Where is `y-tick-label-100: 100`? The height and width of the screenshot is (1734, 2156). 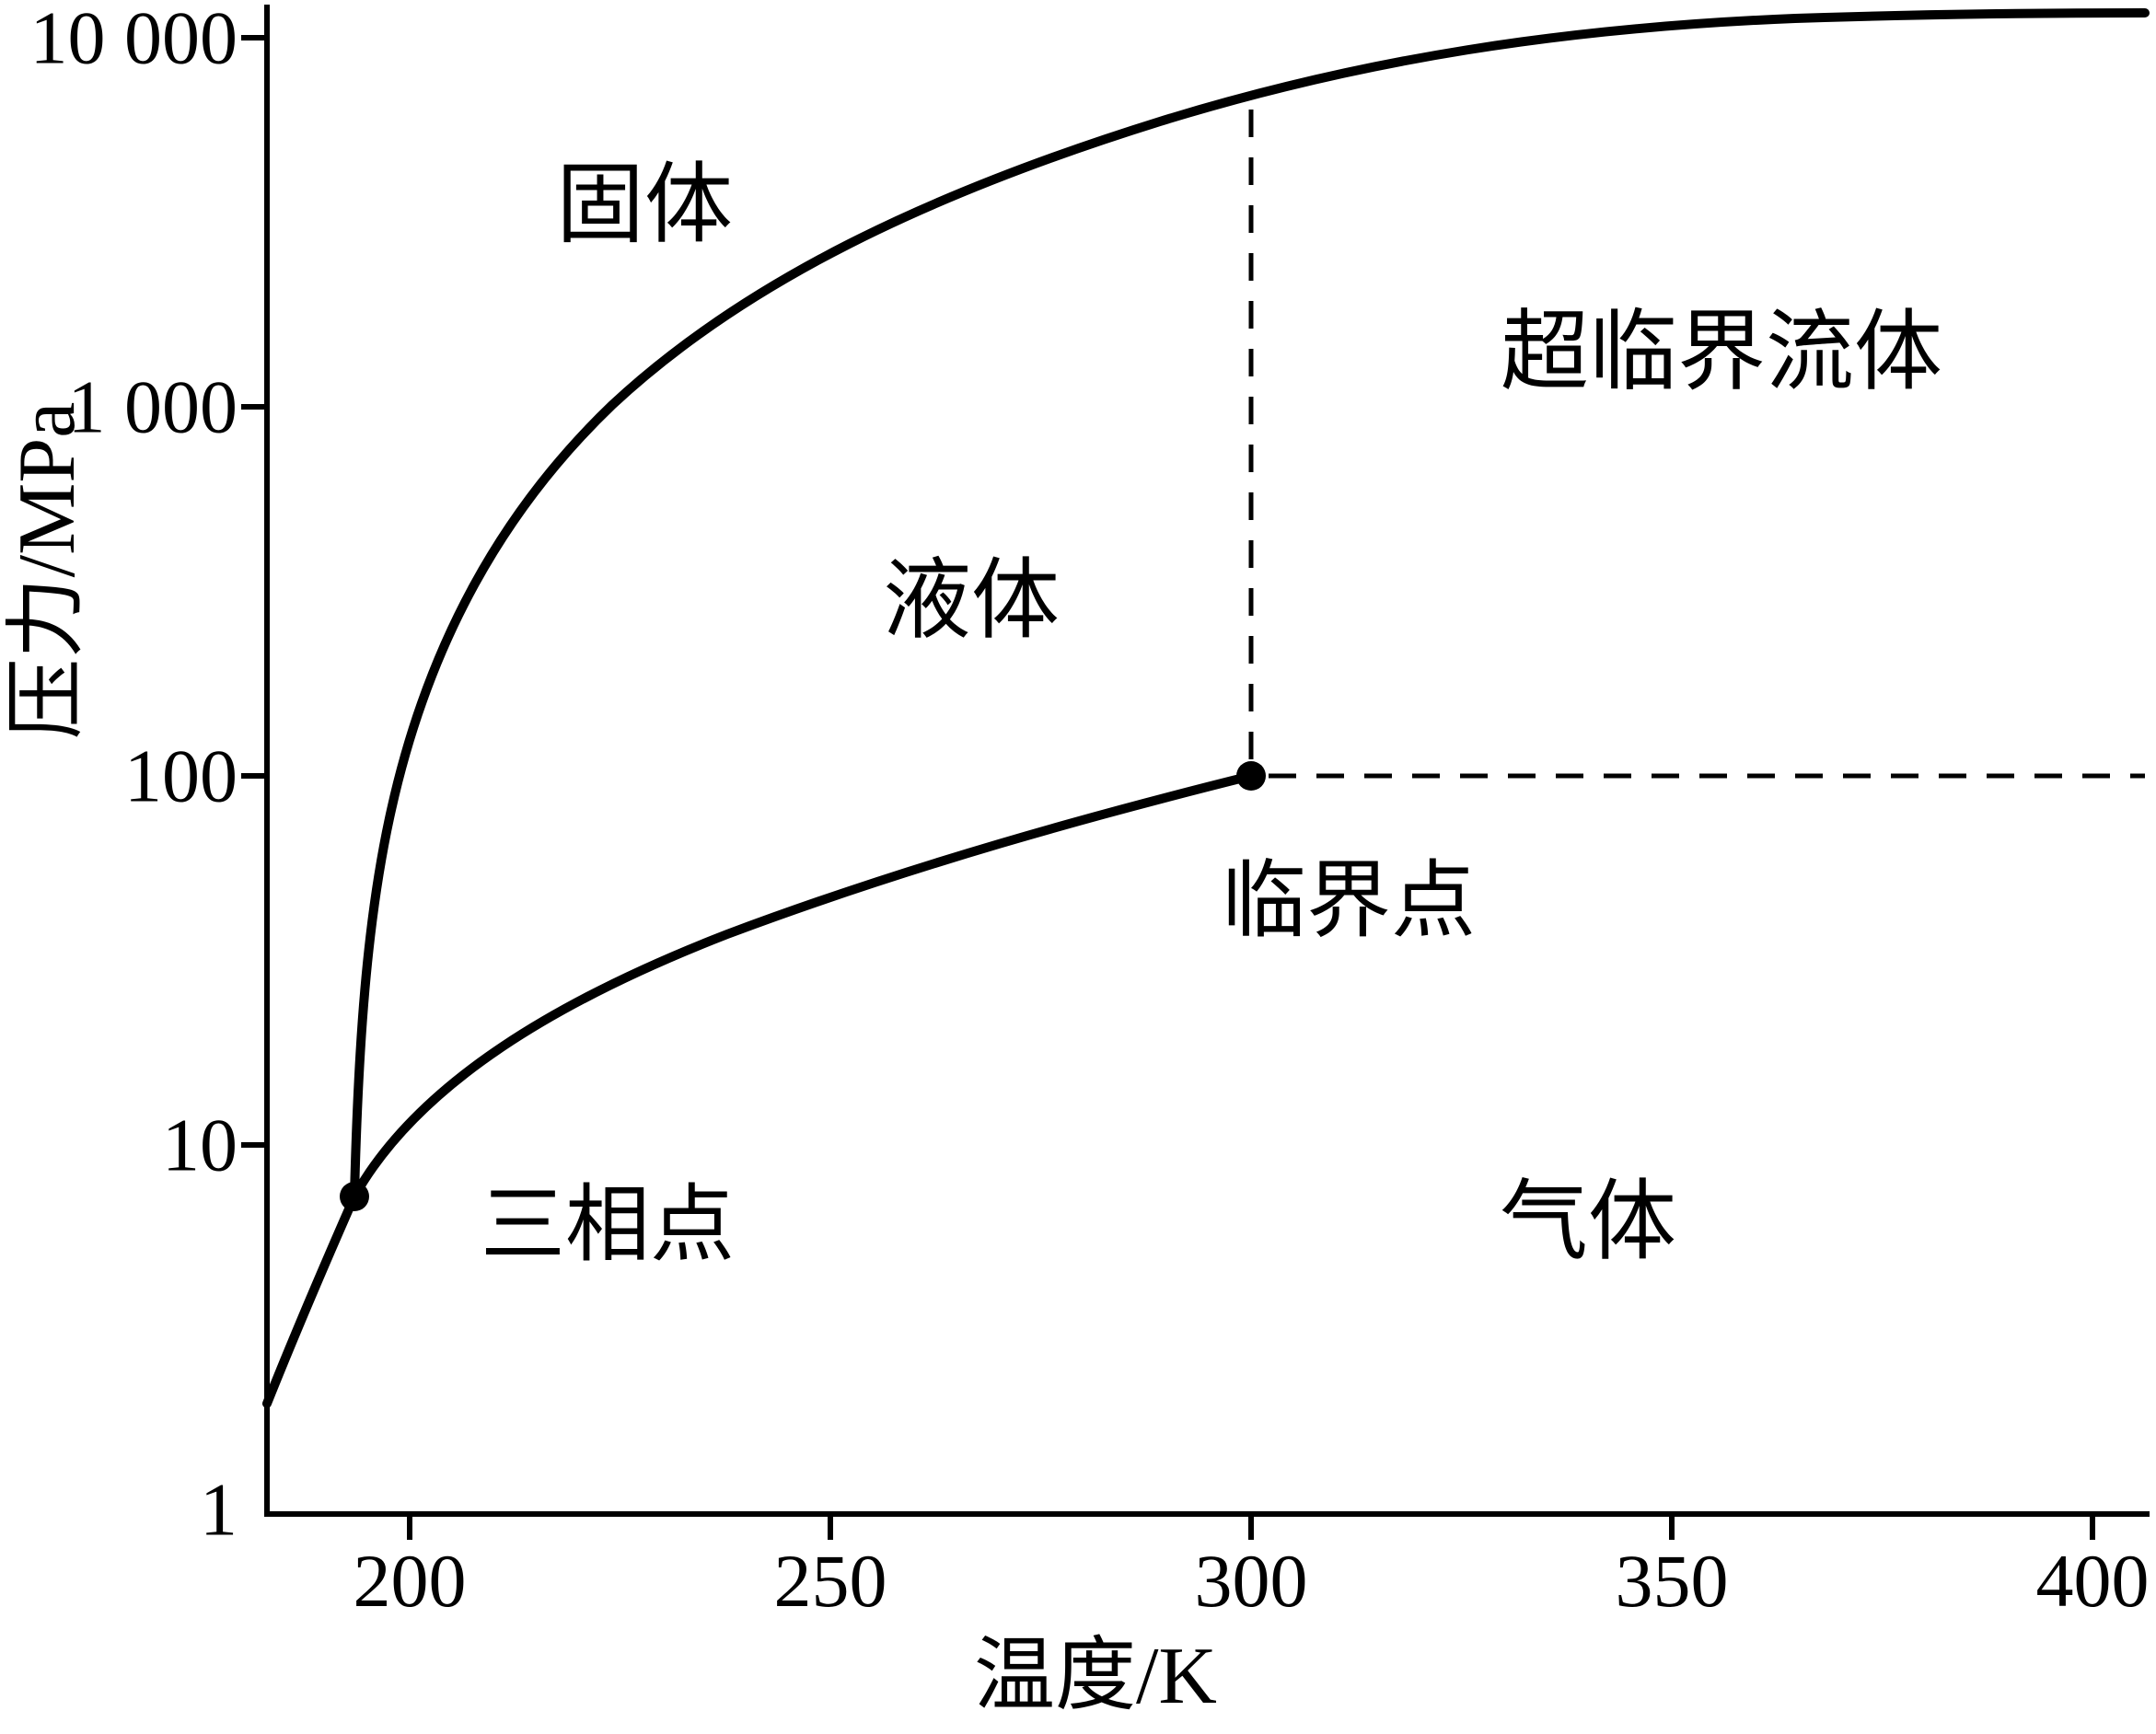 y-tick-label-100: 100 is located at coordinates (181, 776).